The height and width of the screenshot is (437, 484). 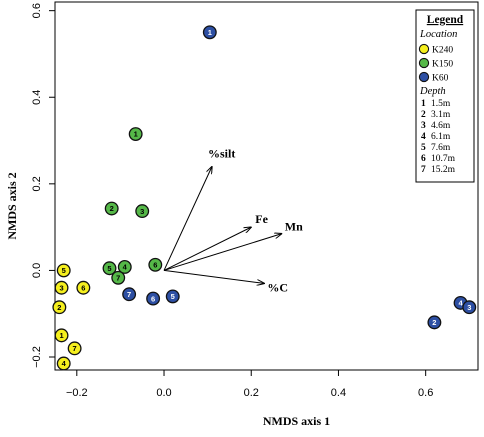 What do you see at coordinates (221, 154) in the screenshot?
I see `vector-label: %silt` at bounding box center [221, 154].